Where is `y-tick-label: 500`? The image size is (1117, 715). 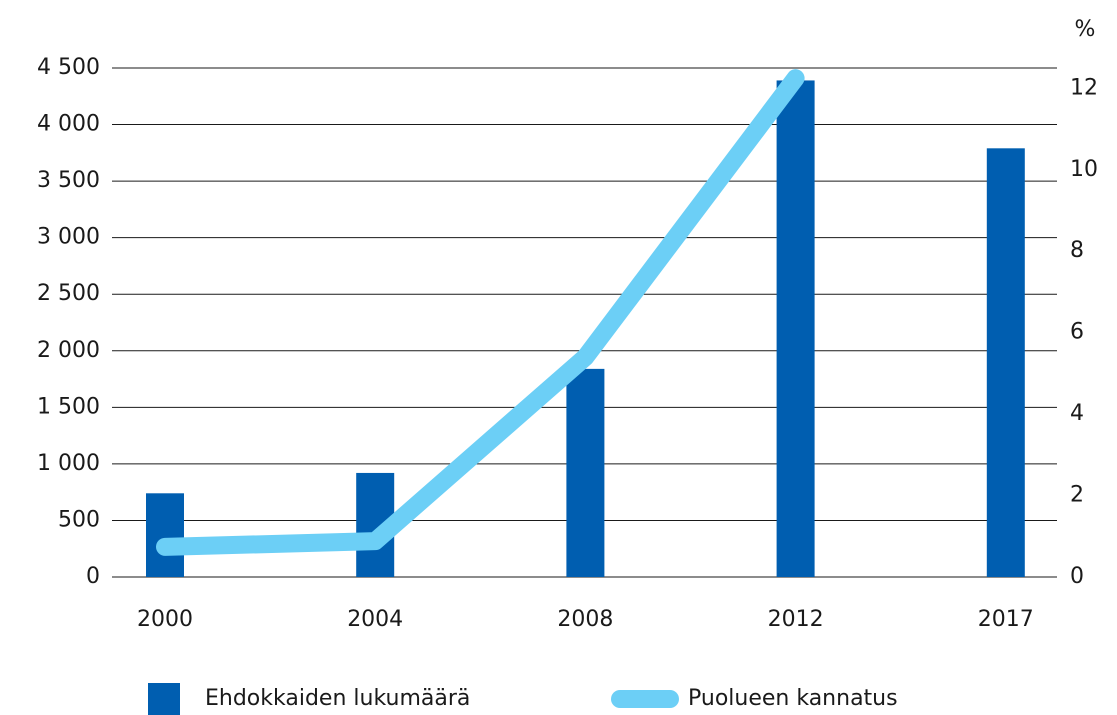 y-tick-label: 500 is located at coordinates (79, 519).